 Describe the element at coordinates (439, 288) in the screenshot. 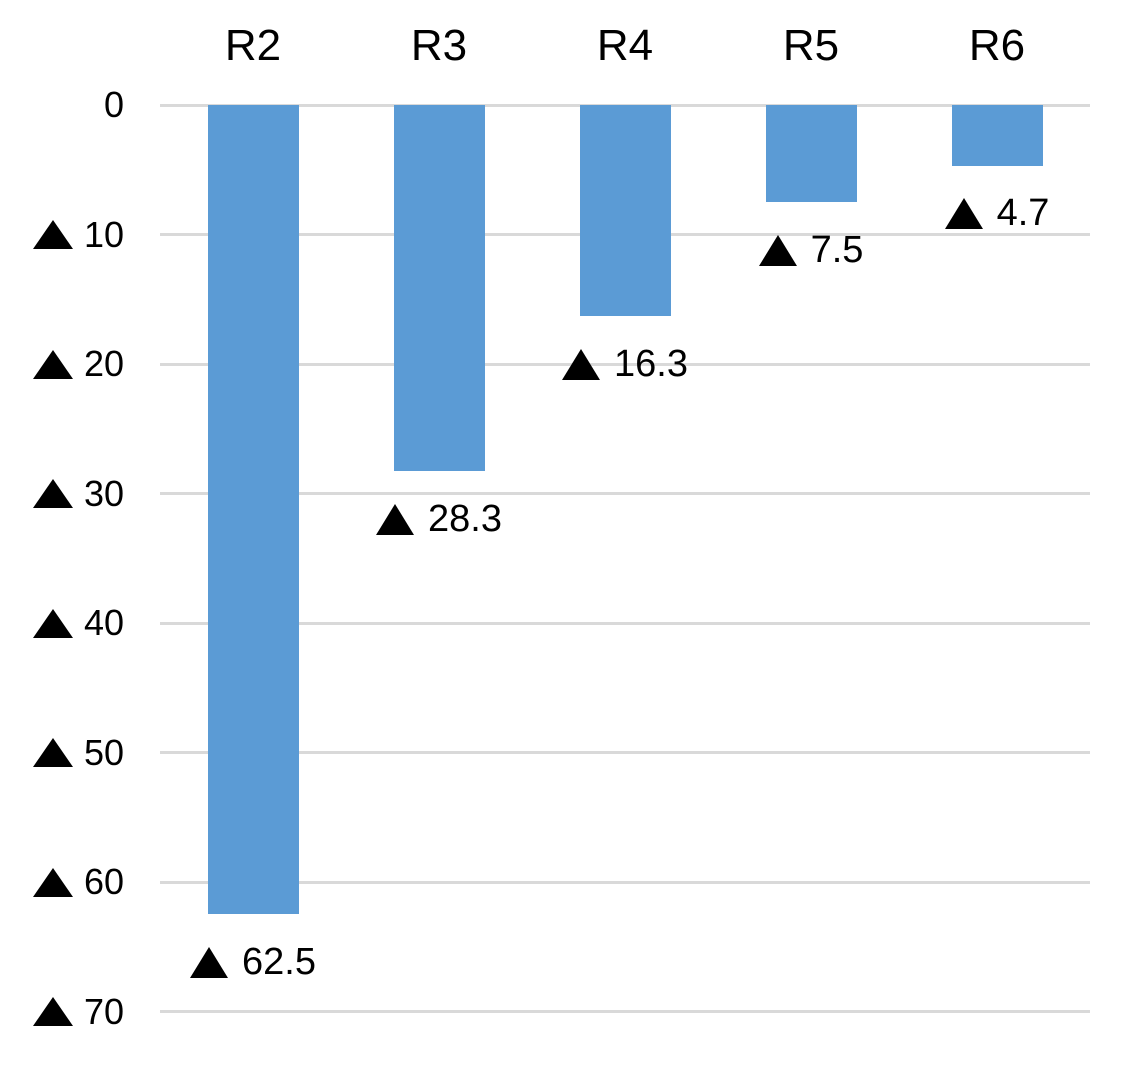

I see `bar-r3` at that location.